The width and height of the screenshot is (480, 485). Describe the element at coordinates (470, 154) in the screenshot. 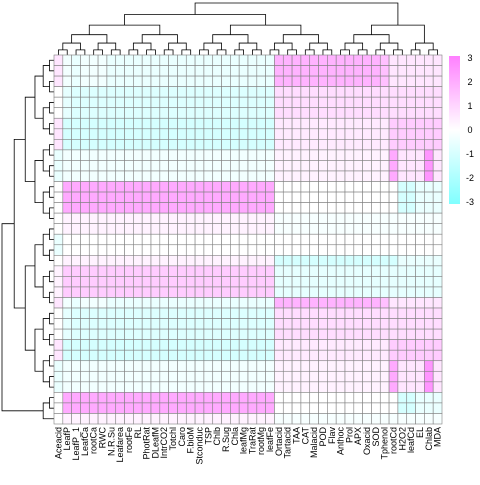

I see `legend-tick-label: -1` at that location.